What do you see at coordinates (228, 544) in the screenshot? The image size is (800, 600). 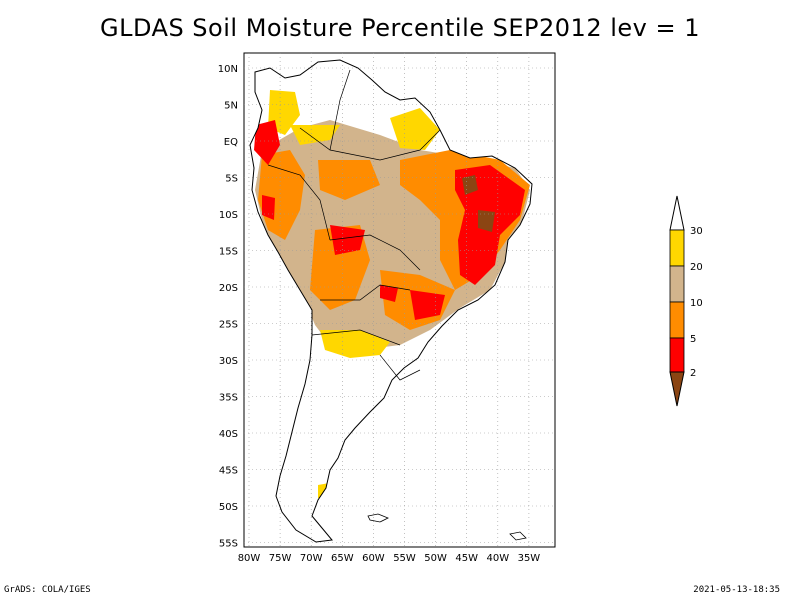 I see `lat-tick-label: 55S` at bounding box center [228, 544].